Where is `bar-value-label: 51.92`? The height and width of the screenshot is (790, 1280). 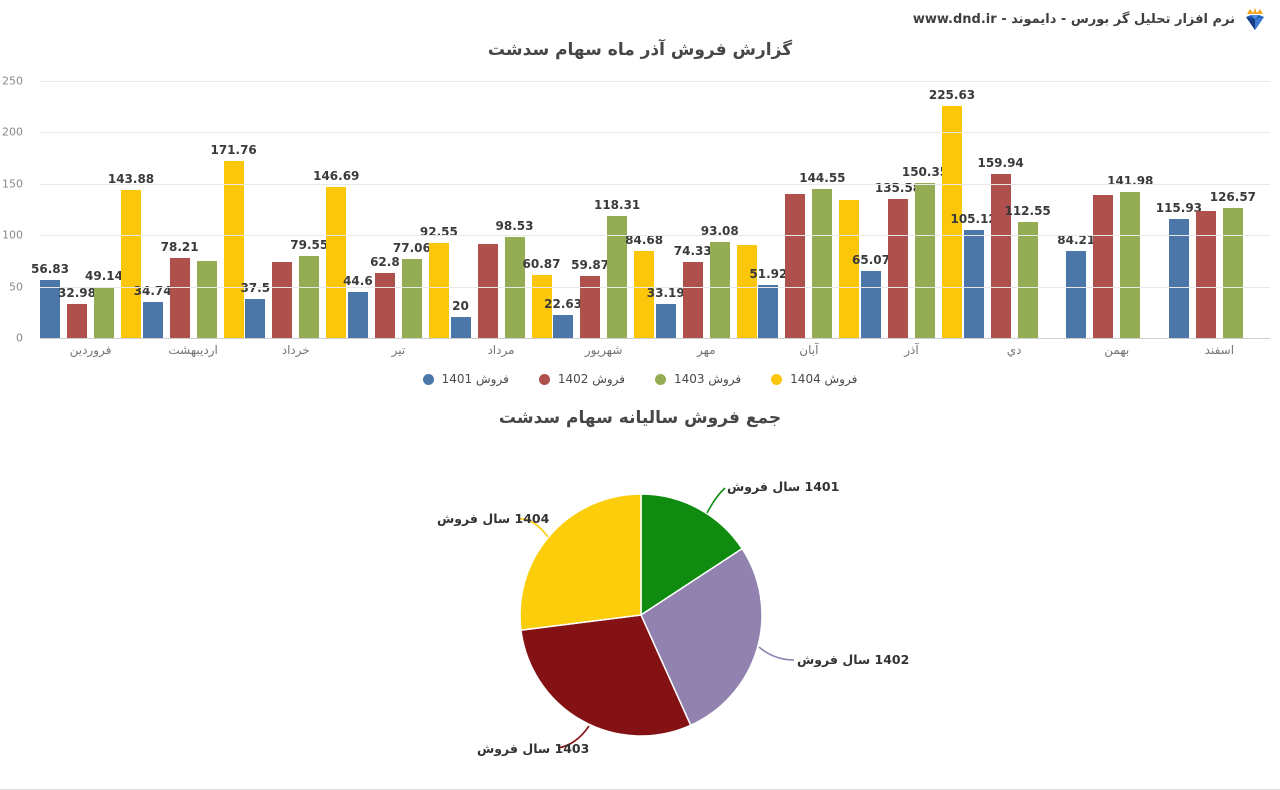 bar-value-label: 51.92 is located at coordinates (768, 273).